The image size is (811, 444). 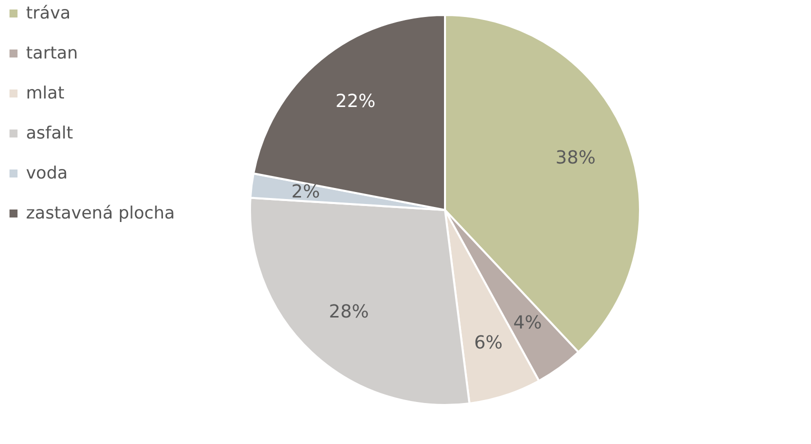 I want to click on legend-label: zastavená plocha, so click(x=100, y=214).